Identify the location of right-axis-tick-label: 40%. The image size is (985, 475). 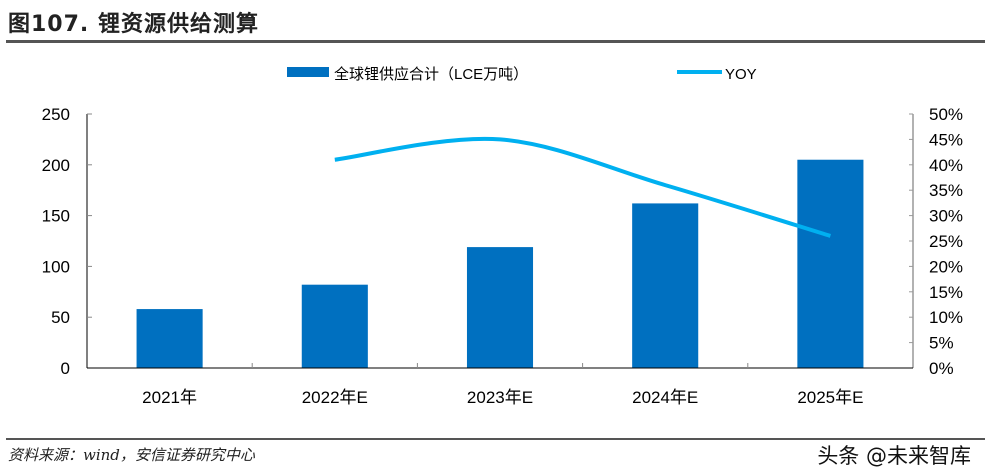
(946, 165).